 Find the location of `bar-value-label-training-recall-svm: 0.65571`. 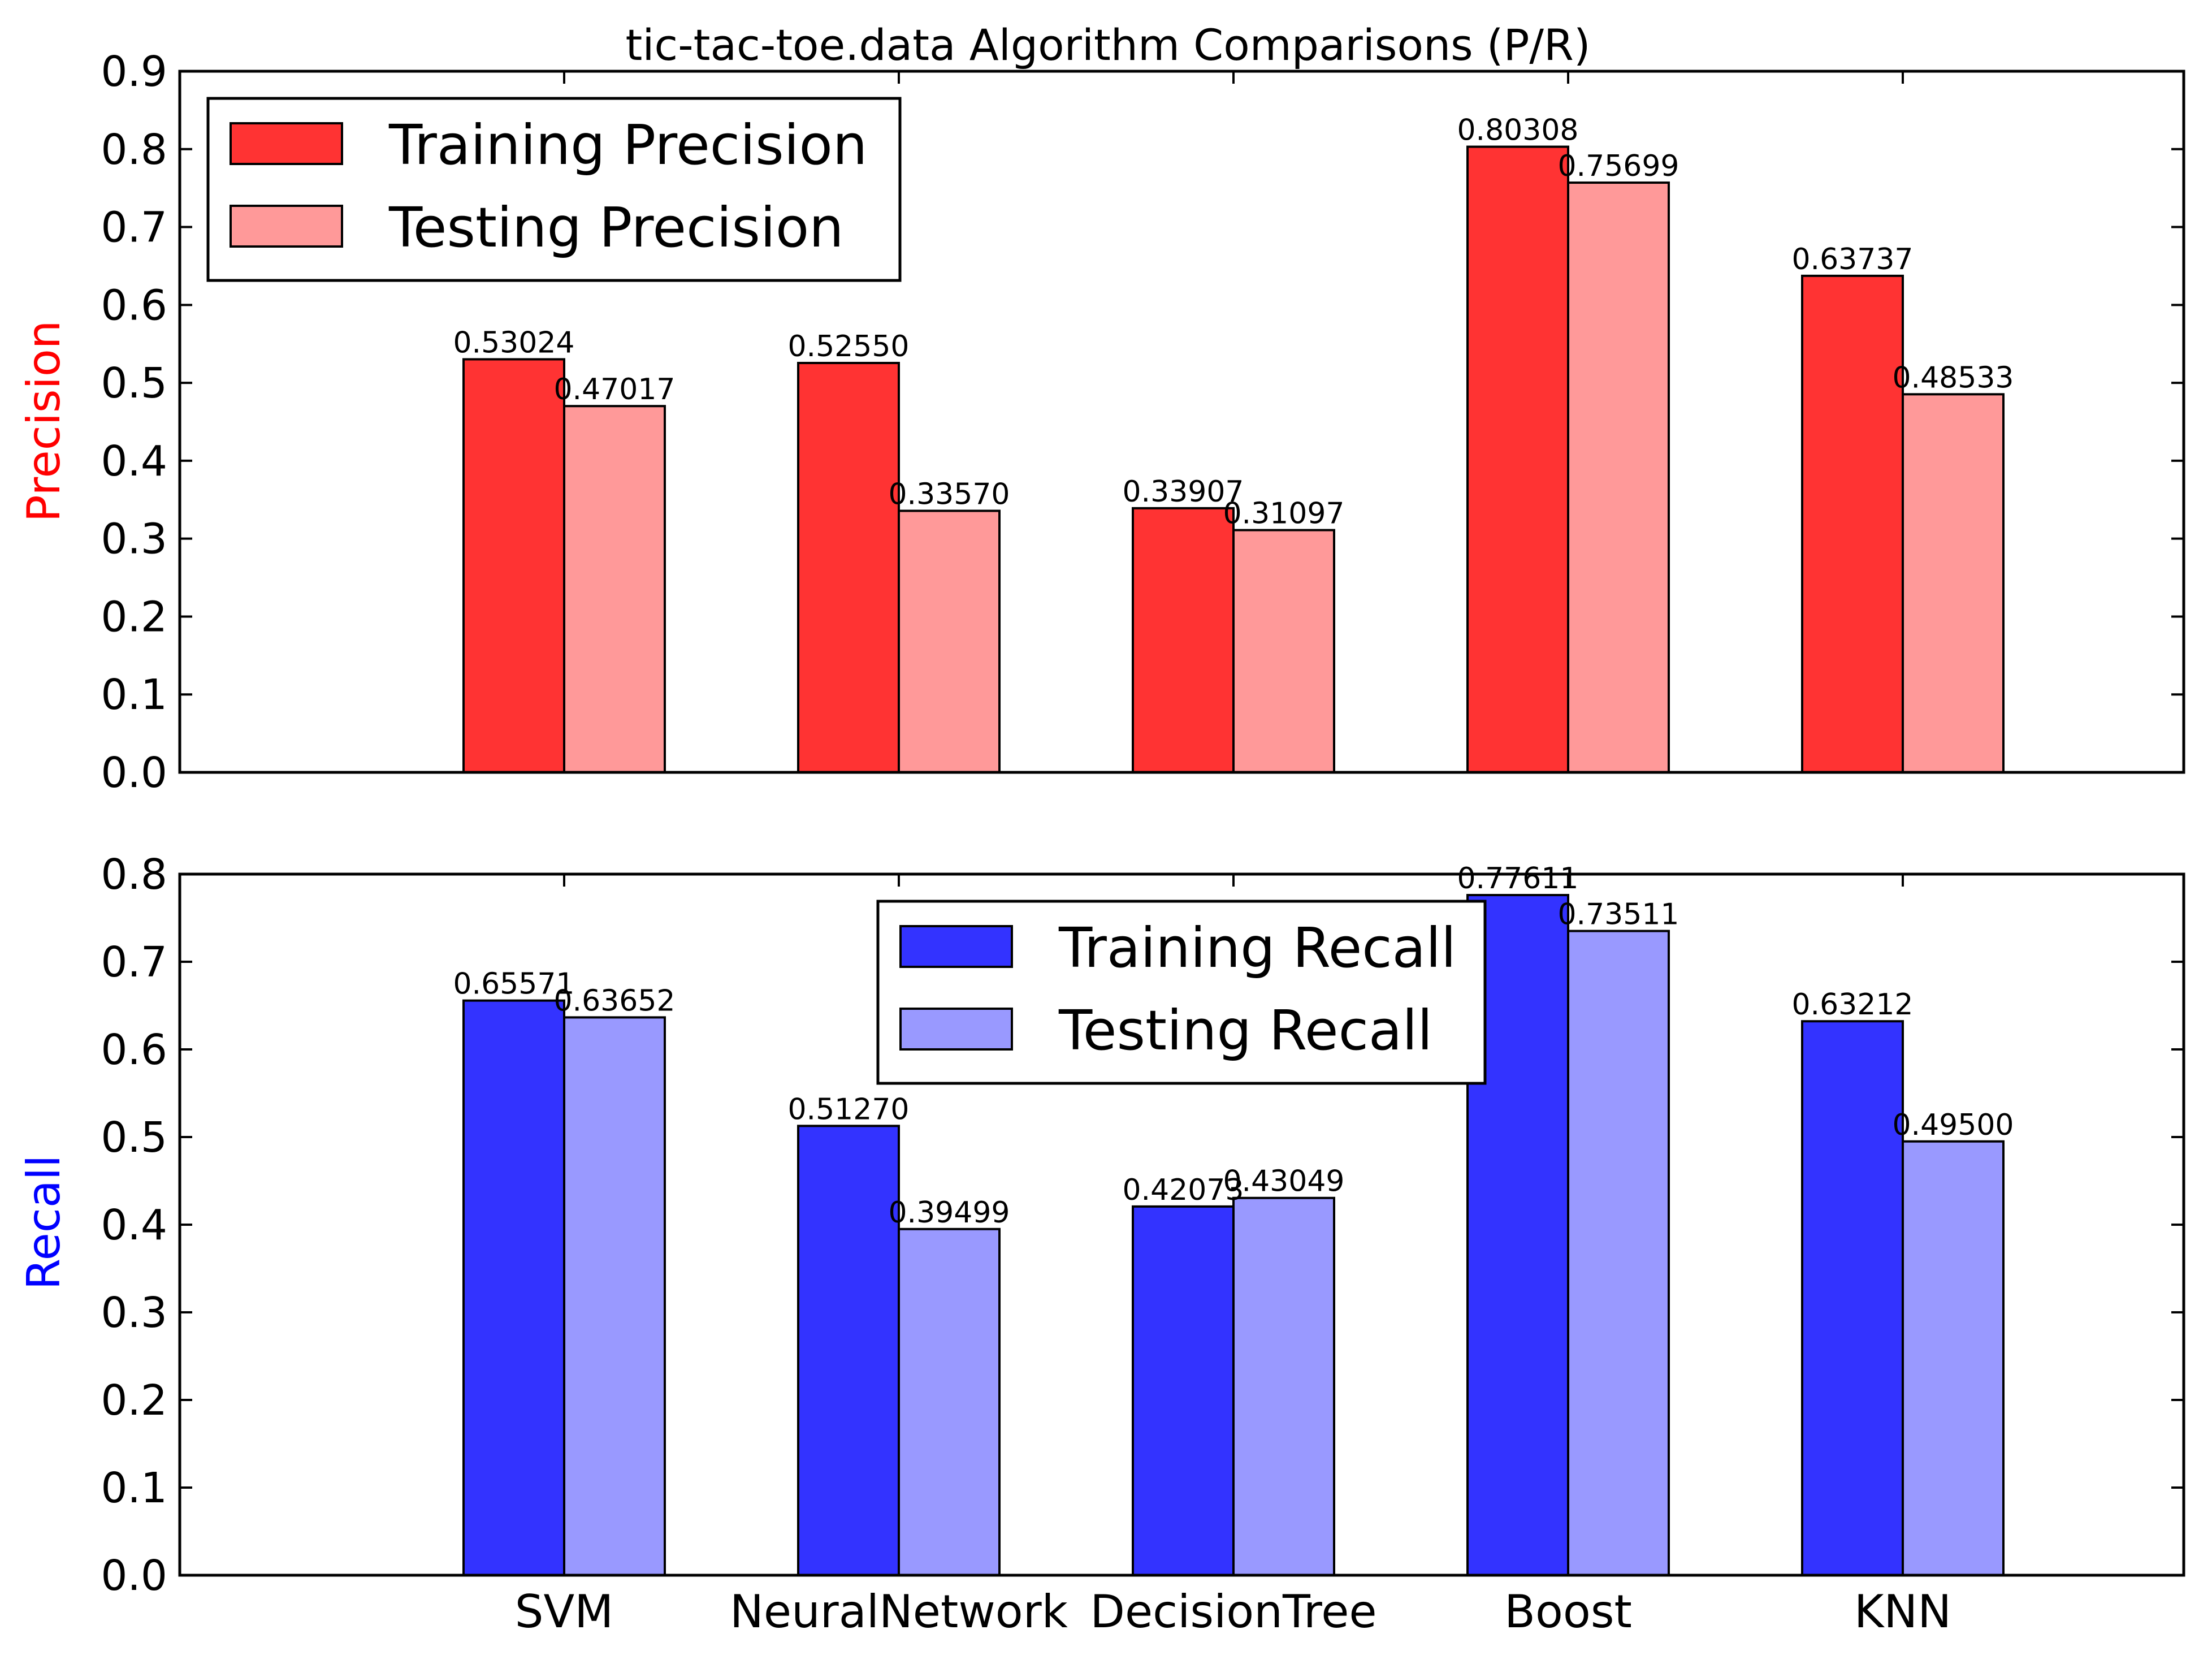

bar-value-label-training-recall-svm: 0.65571 is located at coordinates (513, 984).